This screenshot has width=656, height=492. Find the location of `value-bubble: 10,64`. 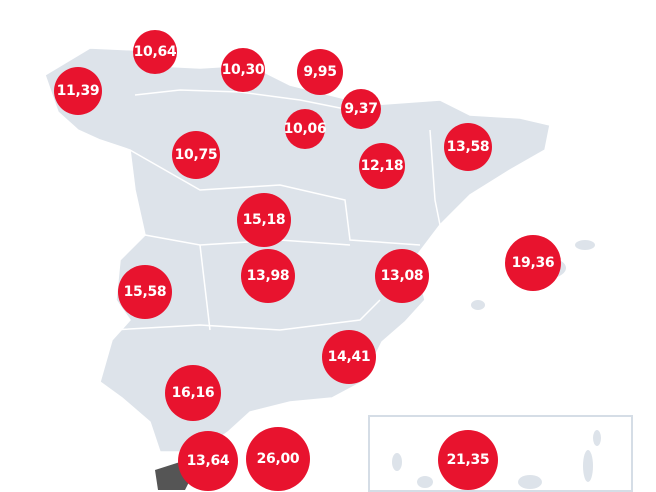

value-bubble: 10,64 is located at coordinates (155, 52).